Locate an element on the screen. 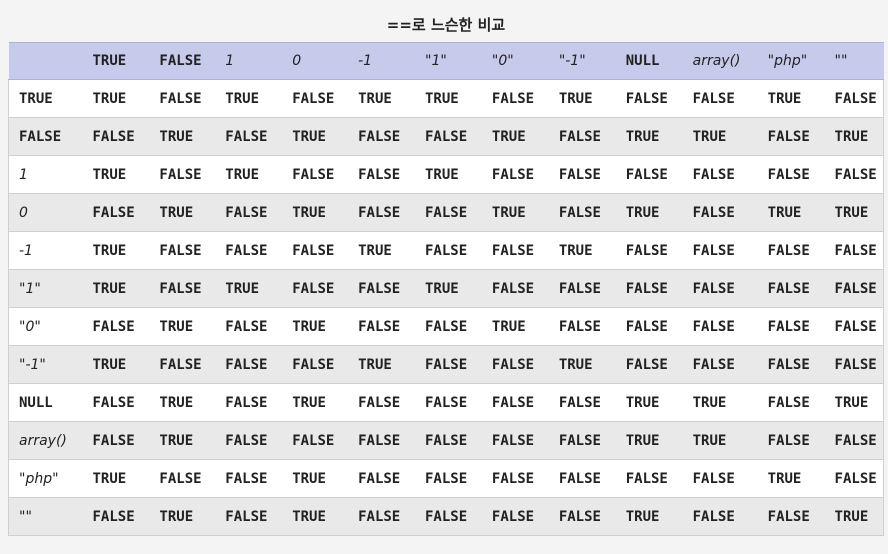 This screenshot has width=888, height=554. column-header: "1" is located at coordinates (448, 61).